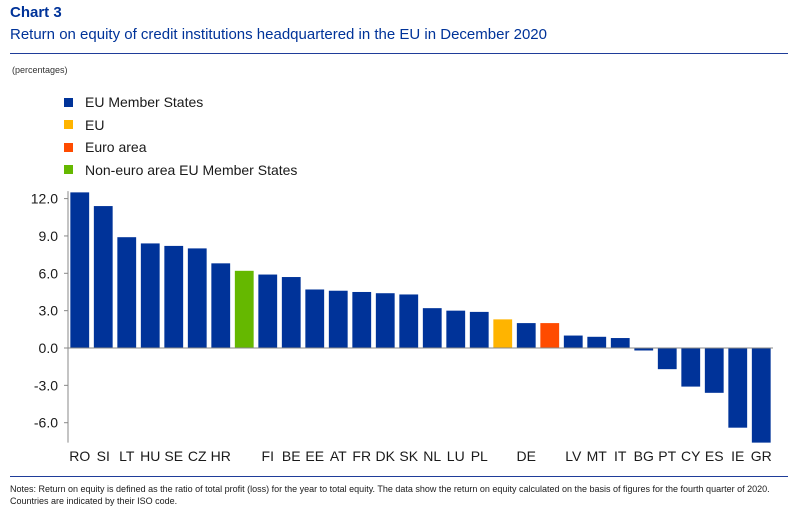  What do you see at coordinates (191, 169) in the screenshot?
I see `legend-label: Non-euro area EU Member States` at bounding box center [191, 169].